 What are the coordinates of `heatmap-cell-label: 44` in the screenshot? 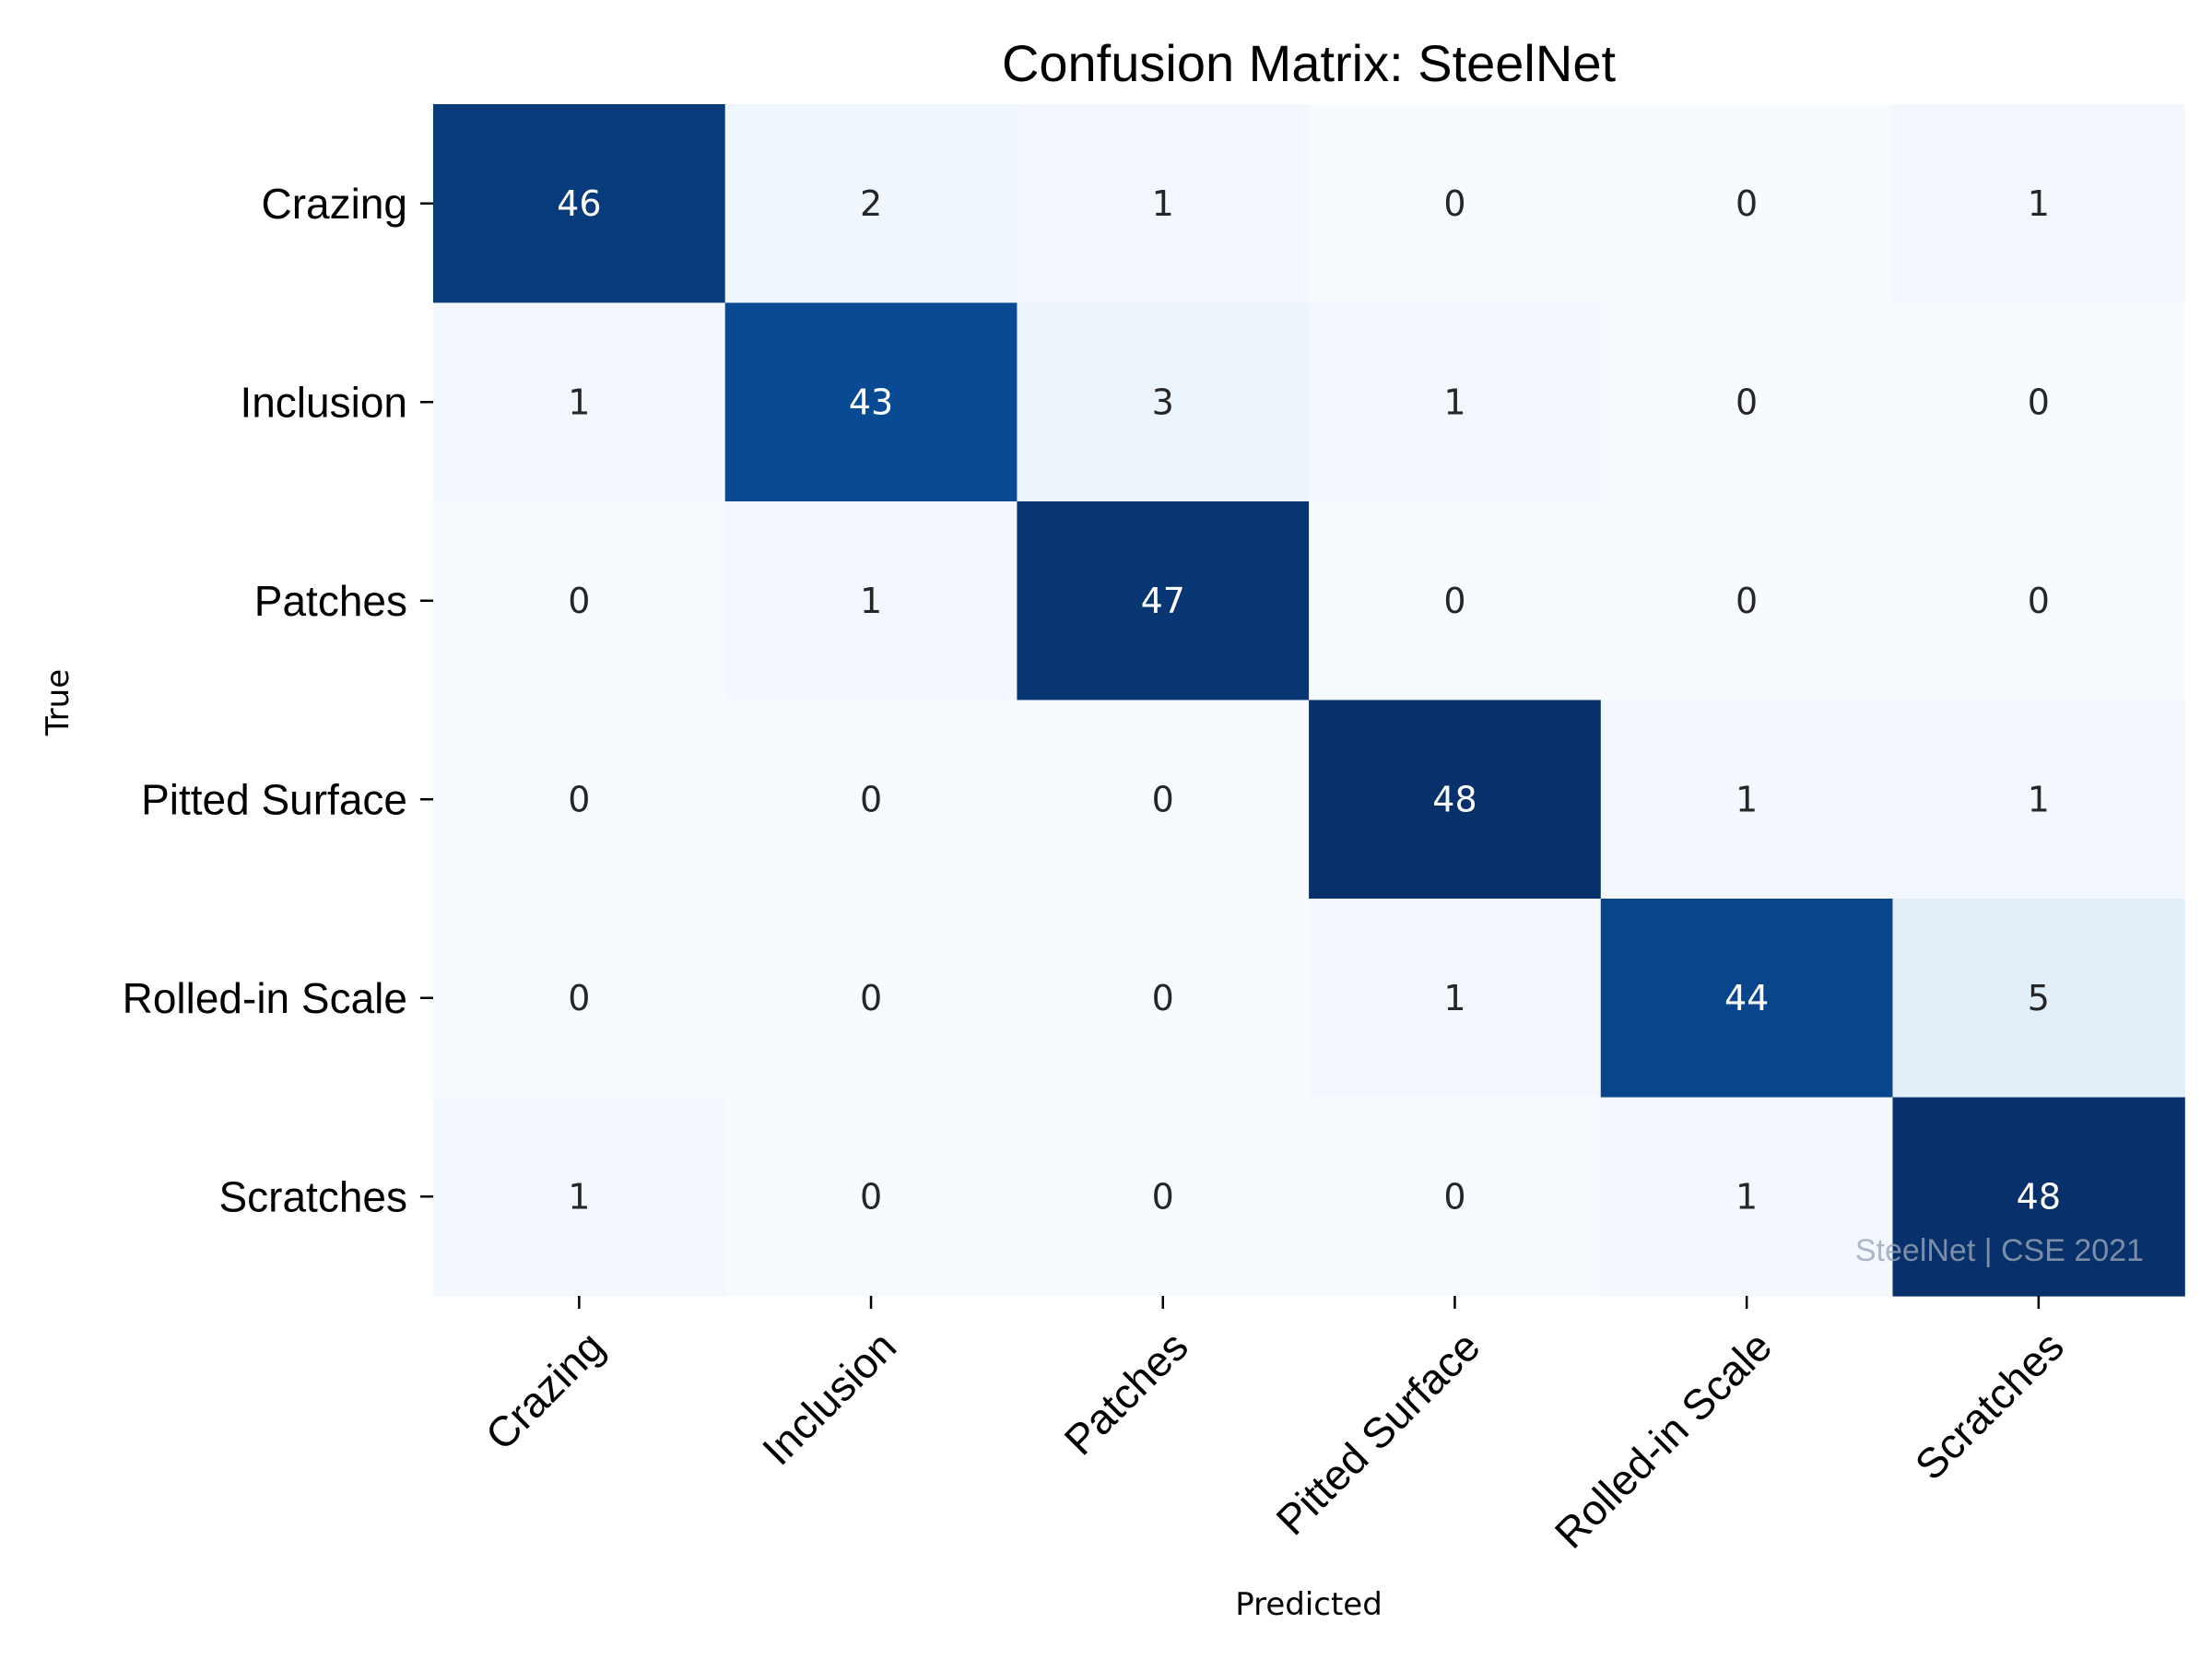 It's located at (1746, 998).